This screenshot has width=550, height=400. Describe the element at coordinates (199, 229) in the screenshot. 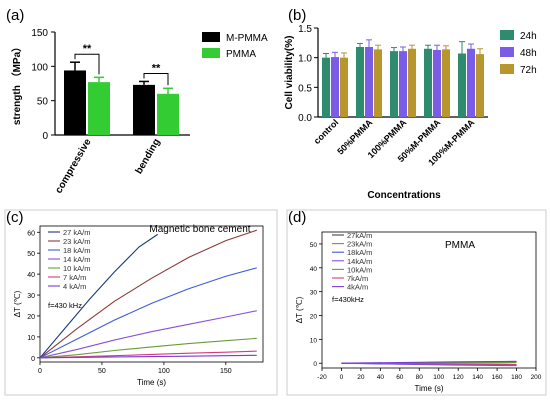

I see `chart-title: Magnetic bone cement` at that location.